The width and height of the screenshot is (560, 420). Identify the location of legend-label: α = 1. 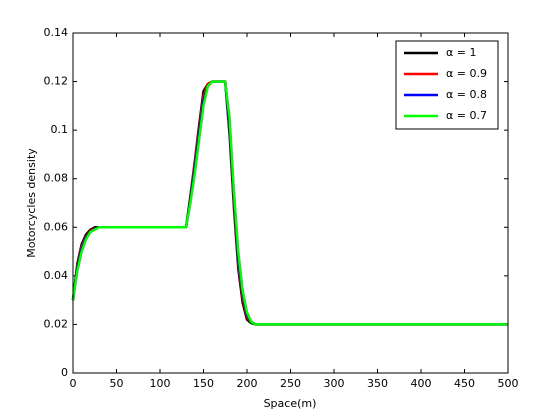
(461, 52).